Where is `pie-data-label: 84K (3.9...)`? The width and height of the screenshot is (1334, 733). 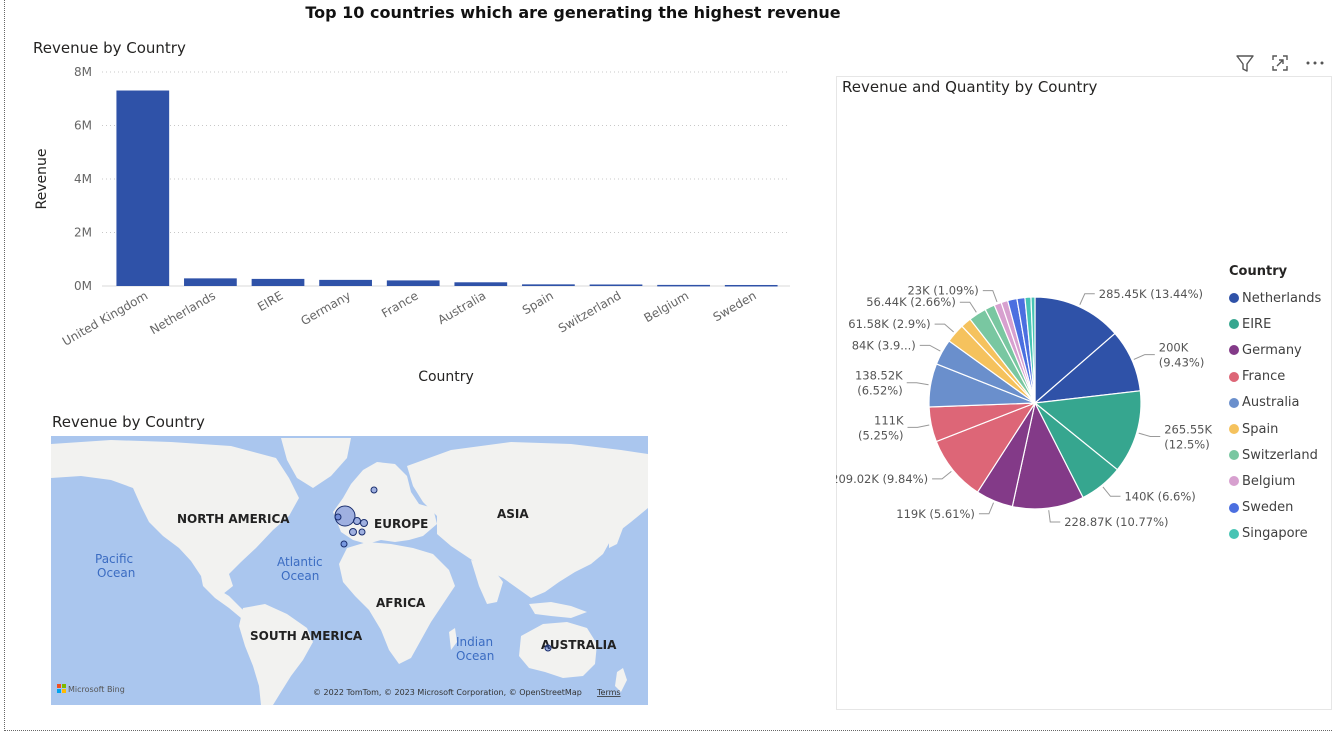 pie-data-label: 84K (3.9...) is located at coordinates (884, 345).